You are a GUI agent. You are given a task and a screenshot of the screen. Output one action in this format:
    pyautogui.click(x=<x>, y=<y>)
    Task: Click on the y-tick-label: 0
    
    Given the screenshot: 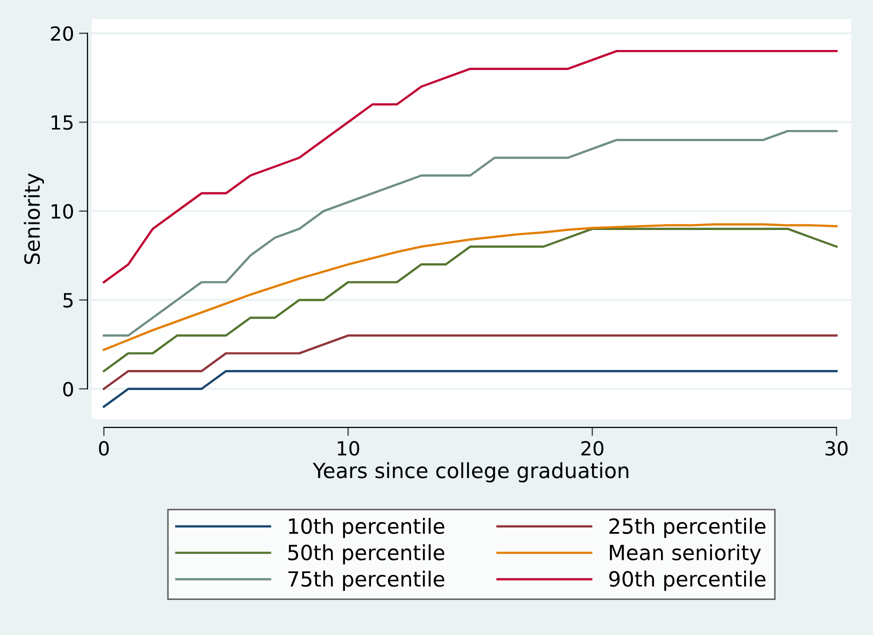 What is the action you would take?
    pyautogui.click(x=68, y=389)
    